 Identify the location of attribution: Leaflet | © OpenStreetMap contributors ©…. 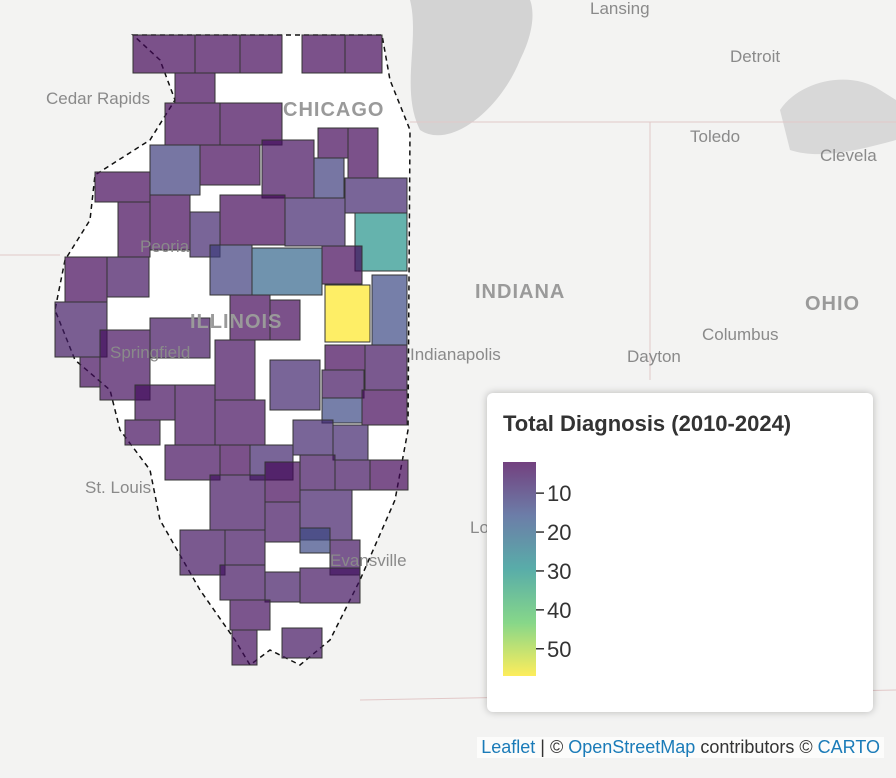
(680, 747).